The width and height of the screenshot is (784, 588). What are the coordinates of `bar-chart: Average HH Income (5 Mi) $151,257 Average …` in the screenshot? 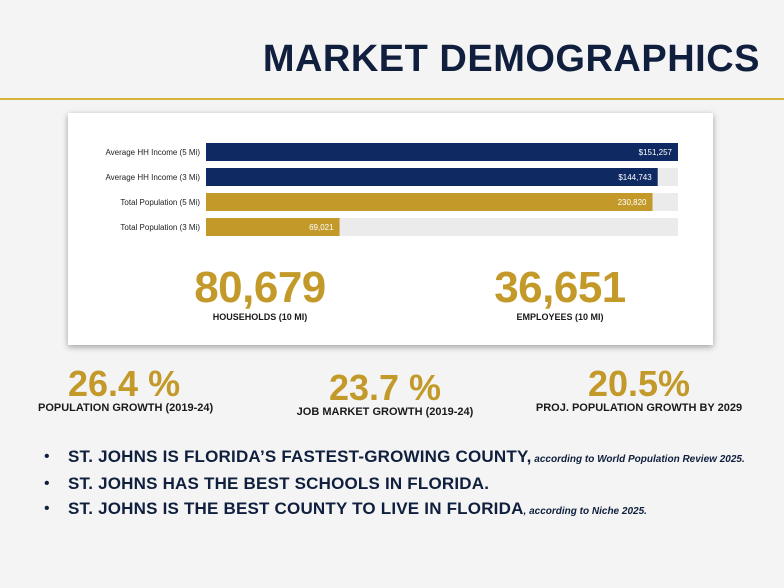 It's located at (391, 189).